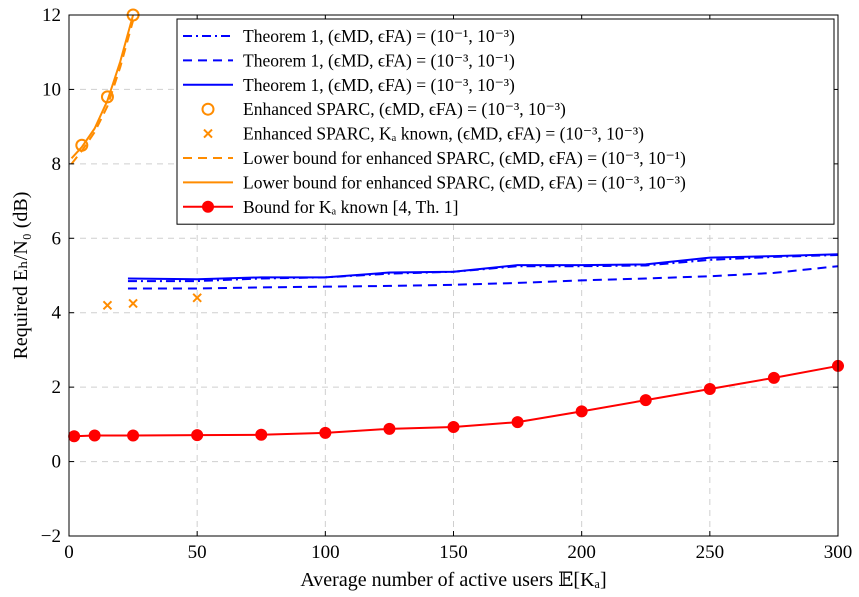  I want to click on y-tick-label: 4, so click(57, 313).